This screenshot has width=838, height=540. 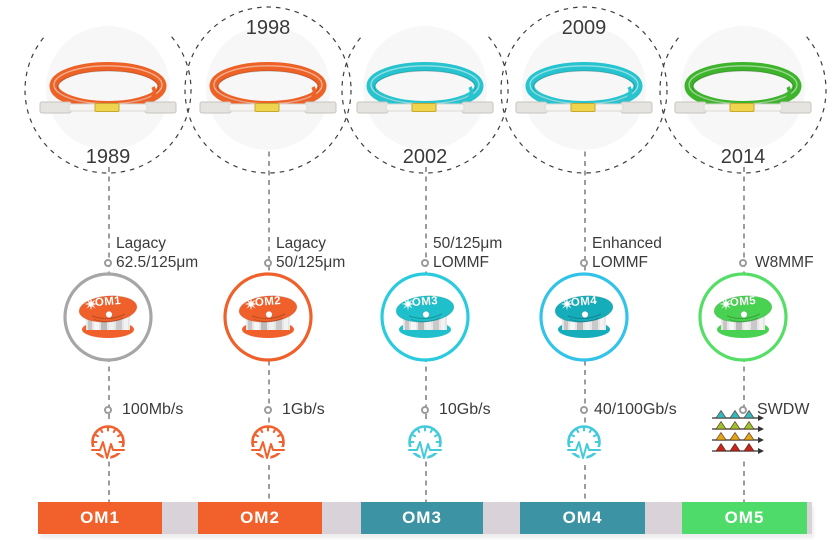 What do you see at coordinates (584, 302) in the screenshot?
I see `spool-label-om4: OM4` at bounding box center [584, 302].